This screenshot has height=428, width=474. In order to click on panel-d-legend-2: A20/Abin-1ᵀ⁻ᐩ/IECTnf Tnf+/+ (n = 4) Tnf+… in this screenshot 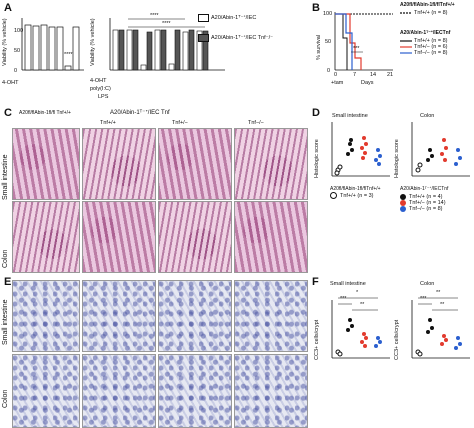, I will do `click(437, 199)`.